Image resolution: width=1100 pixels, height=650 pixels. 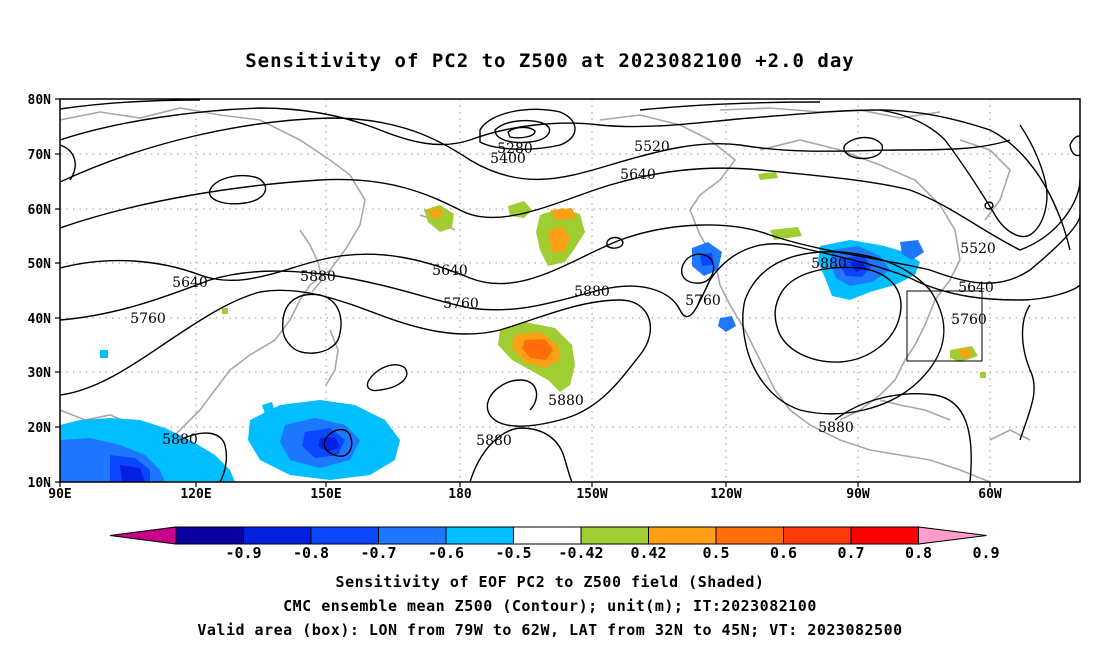 What do you see at coordinates (378, 553) in the screenshot?
I see `colorbar-label: -0.7` at bounding box center [378, 553].